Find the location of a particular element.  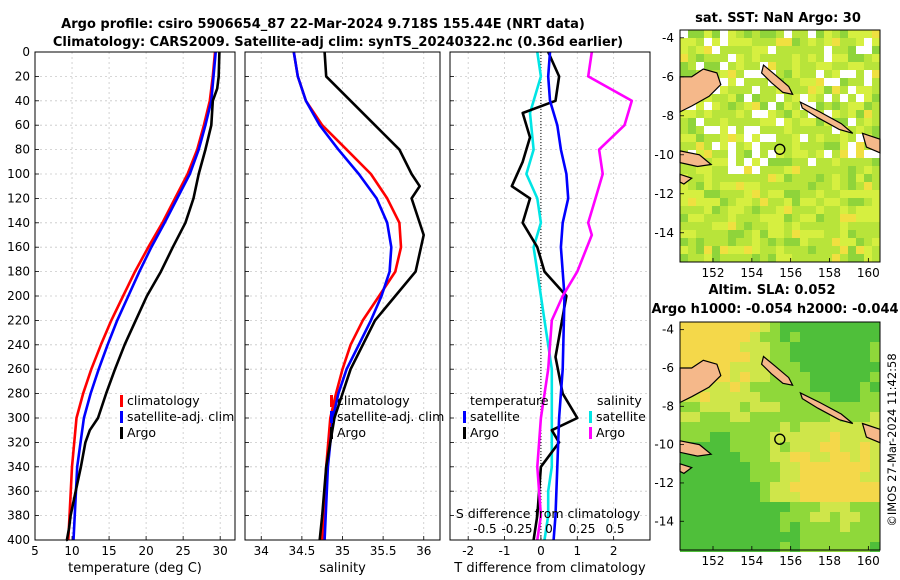

ytick-label: 380 is located at coordinates (18, 516).